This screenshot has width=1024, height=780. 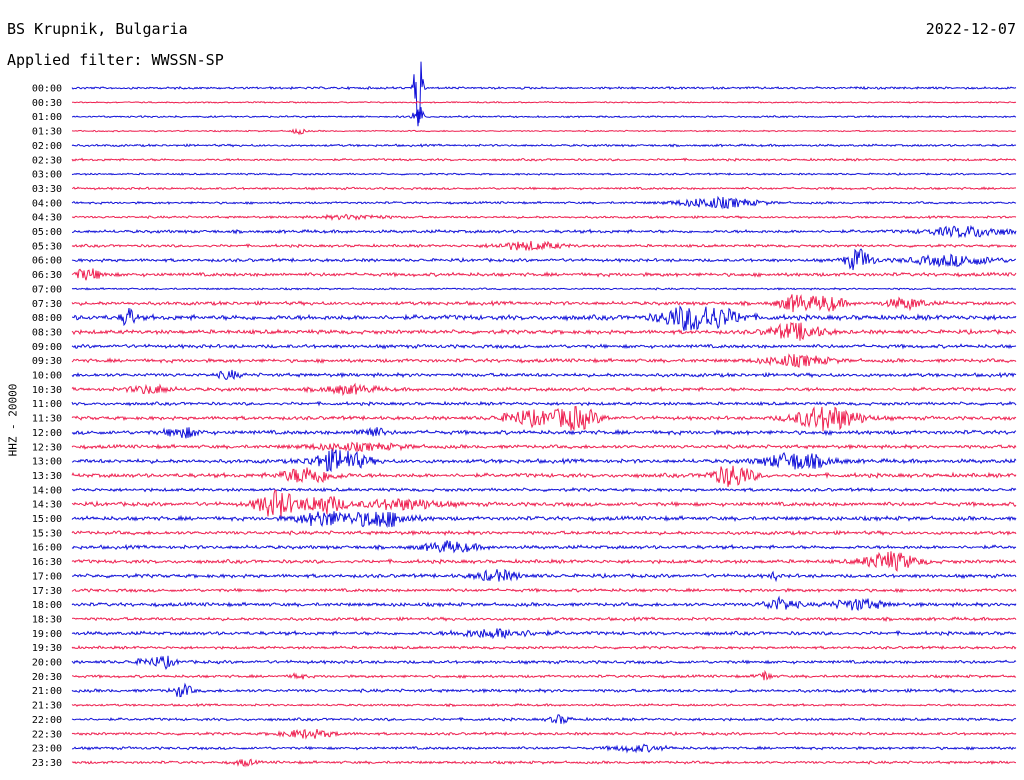 I want to click on row-time-label: 04:00, so click(x=47, y=203).